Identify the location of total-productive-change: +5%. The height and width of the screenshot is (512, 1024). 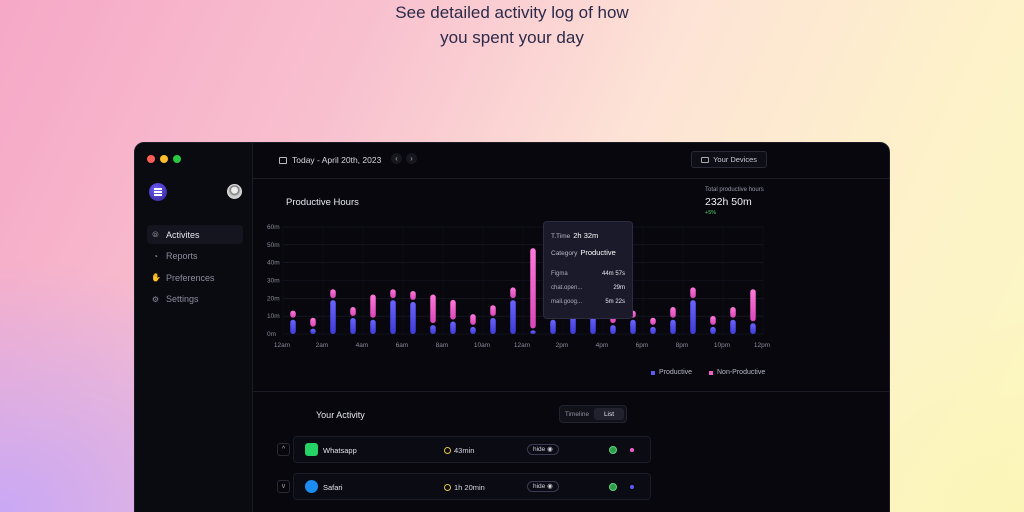
(711, 213).